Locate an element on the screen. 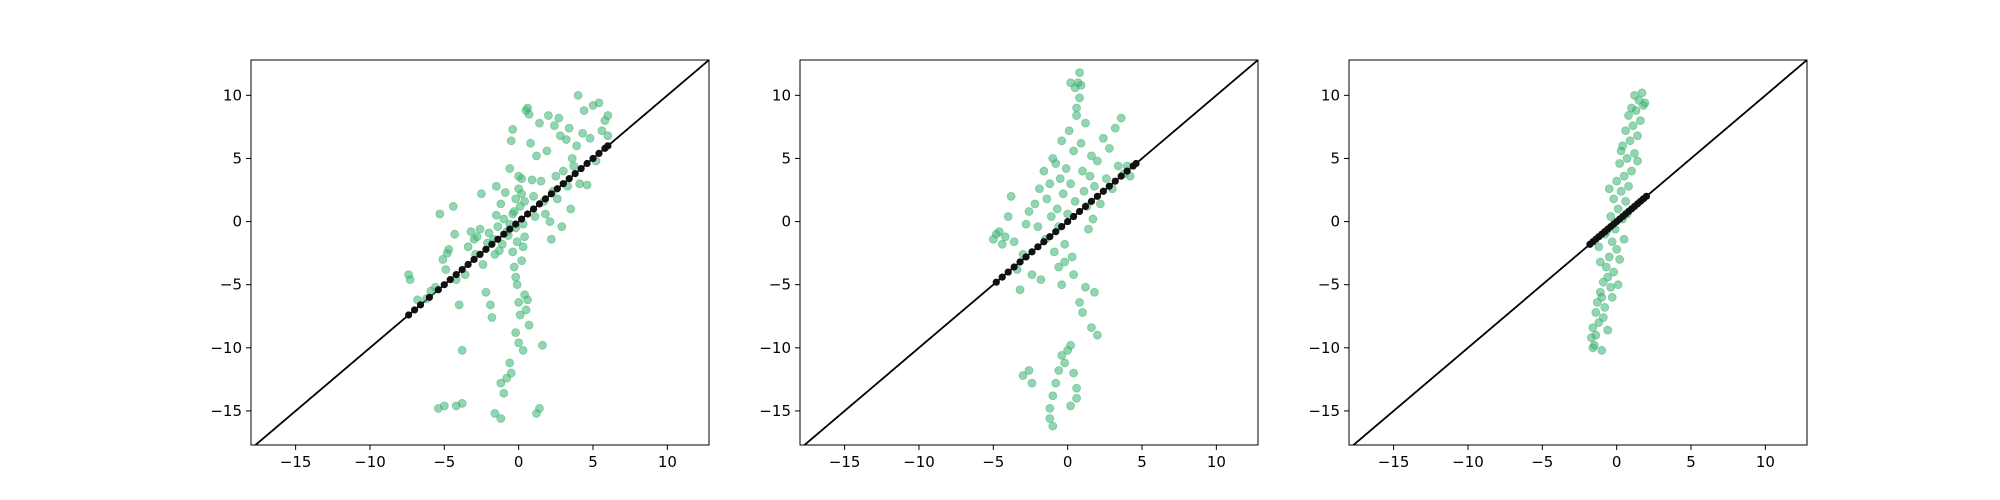  x-tick-label: −15 is located at coordinates (296, 462).